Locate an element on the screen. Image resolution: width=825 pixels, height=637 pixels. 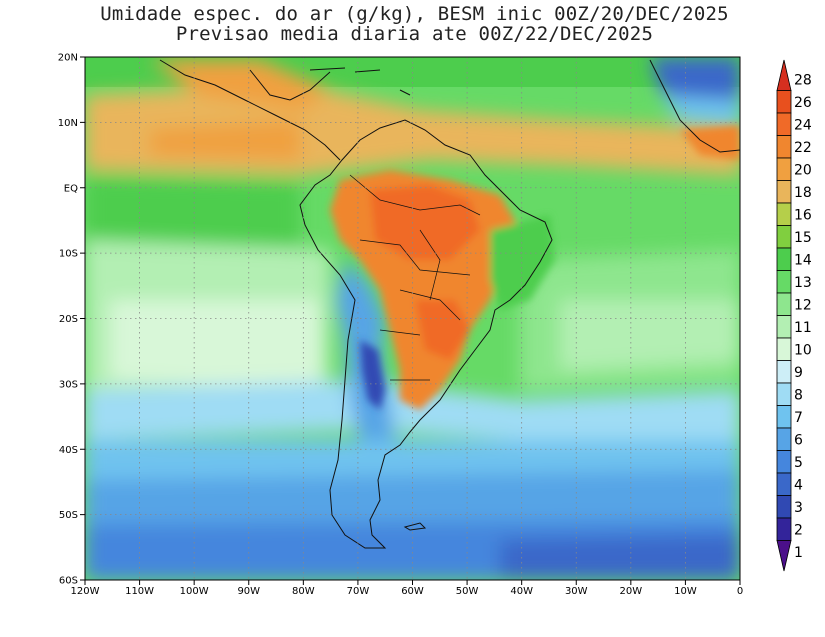
field-northeast-brazil is located at coordinates (522, 262).